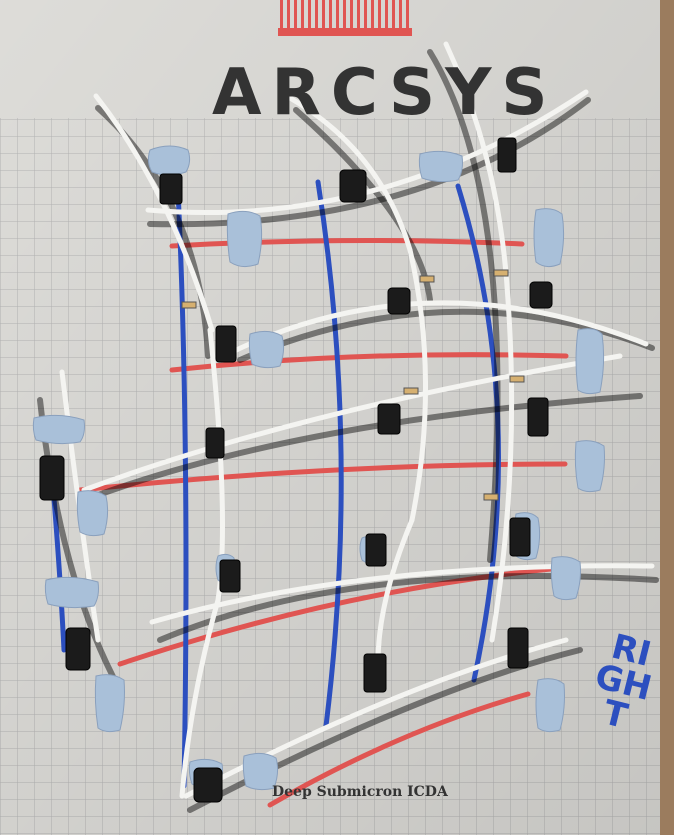 The image size is (674, 835). Describe the element at coordinates (385, 93) in the screenshot. I see `arcsys-logo: ARCSYS` at that location.